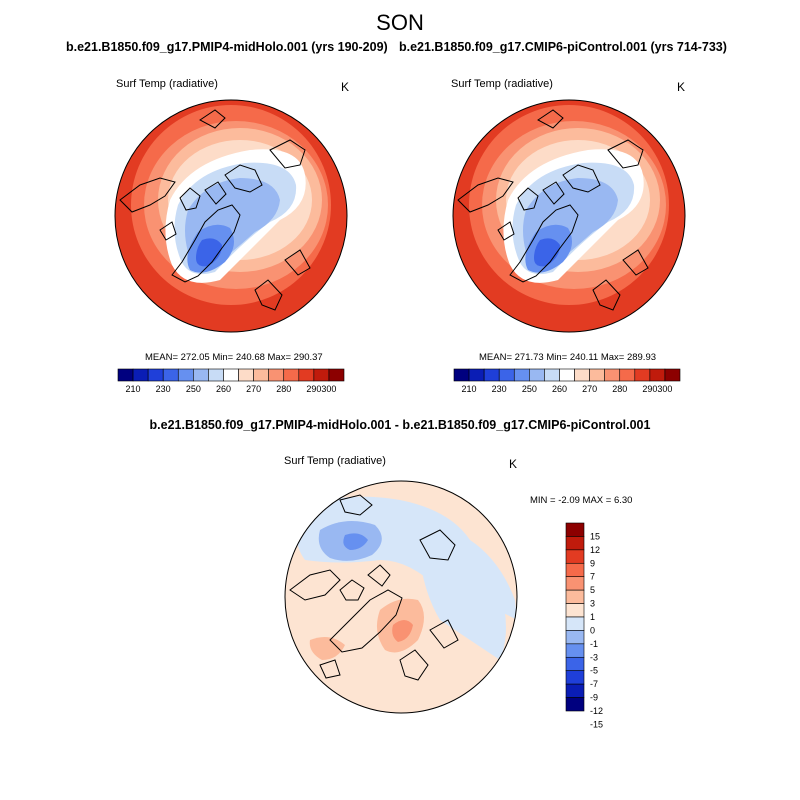 The height and width of the screenshot is (800, 800). I want to click on panel-2-colorbar-tick-label: 280, so click(619, 389).